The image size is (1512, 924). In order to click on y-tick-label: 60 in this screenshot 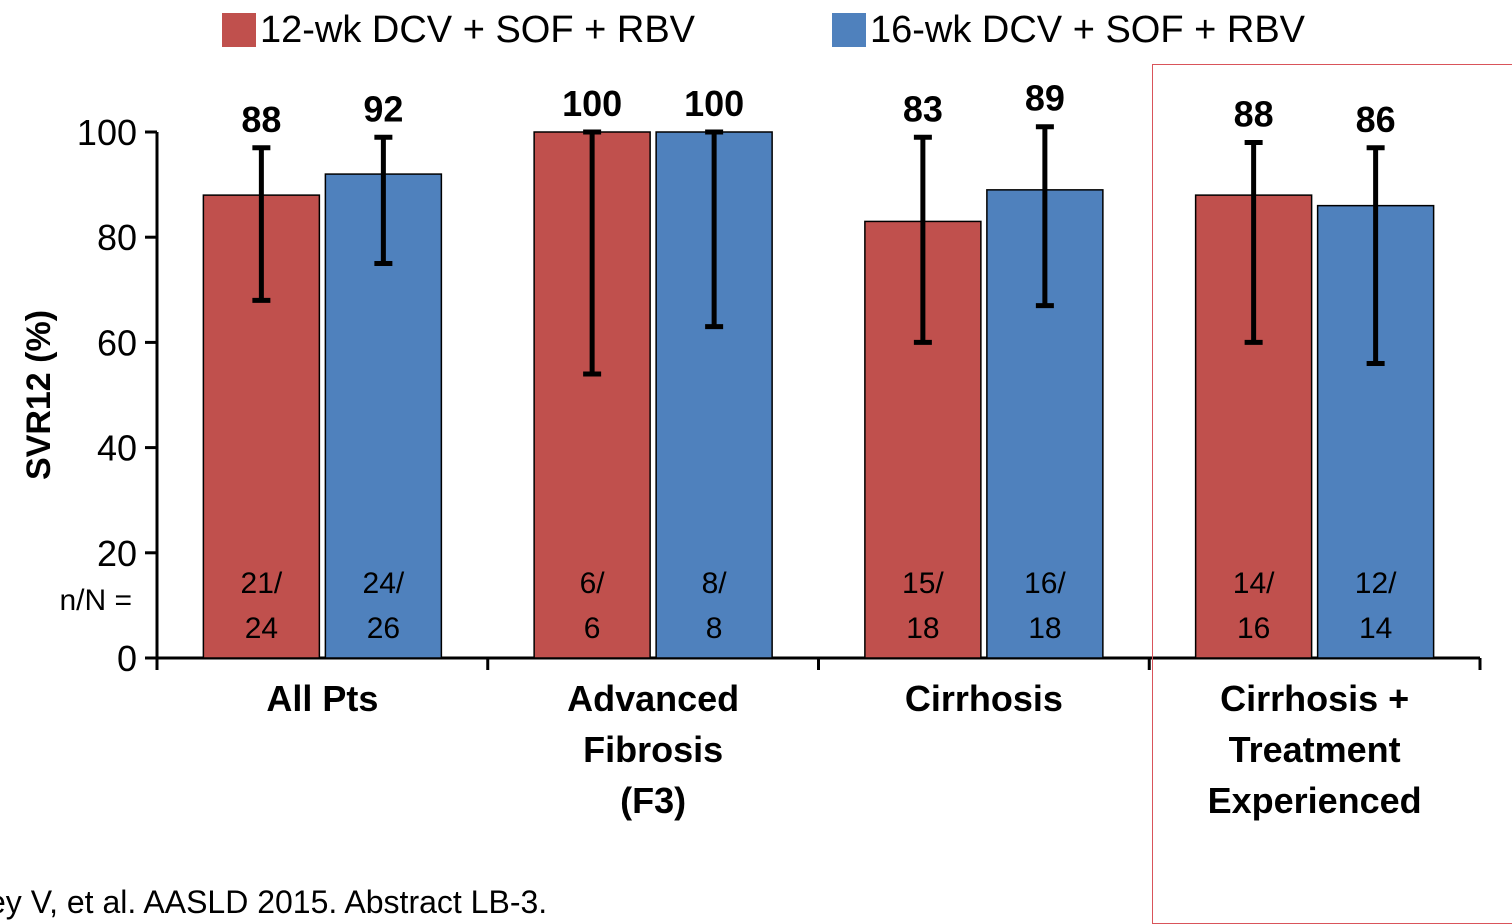, I will do `click(117, 342)`.